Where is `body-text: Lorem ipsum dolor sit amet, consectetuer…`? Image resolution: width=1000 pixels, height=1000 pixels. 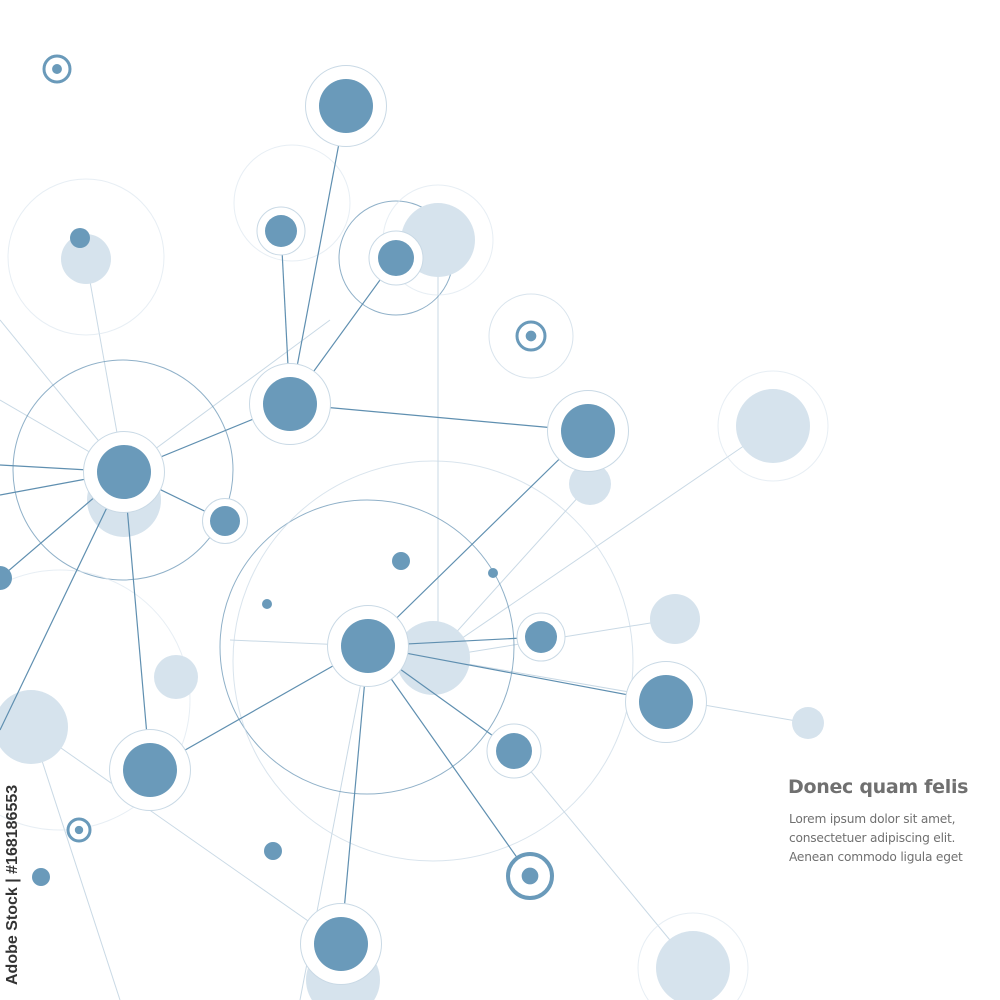 body-text: Lorem ipsum dolor sit amet, consectetuer… is located at coordinates (876, 838).